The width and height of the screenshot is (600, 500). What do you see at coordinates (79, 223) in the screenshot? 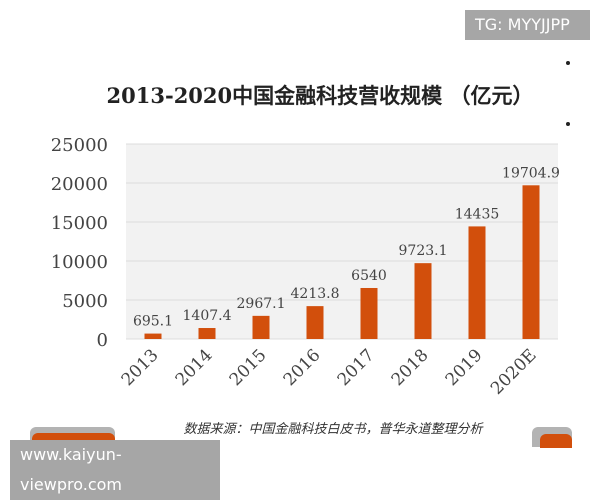
I see `y-tick-label: 15000` at bounding box center [79, 223].